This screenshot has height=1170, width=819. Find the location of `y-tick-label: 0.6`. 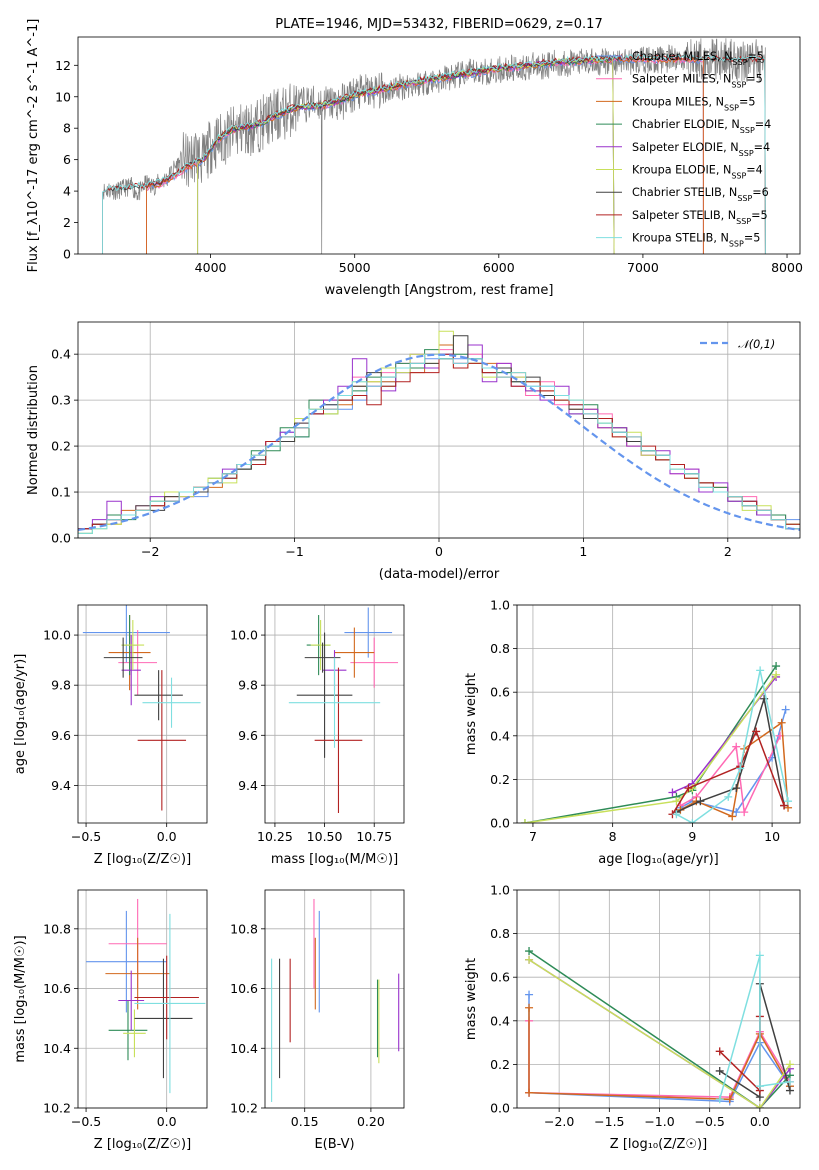

y-tick-label: 0.6 is located at coordinates (500, 977).